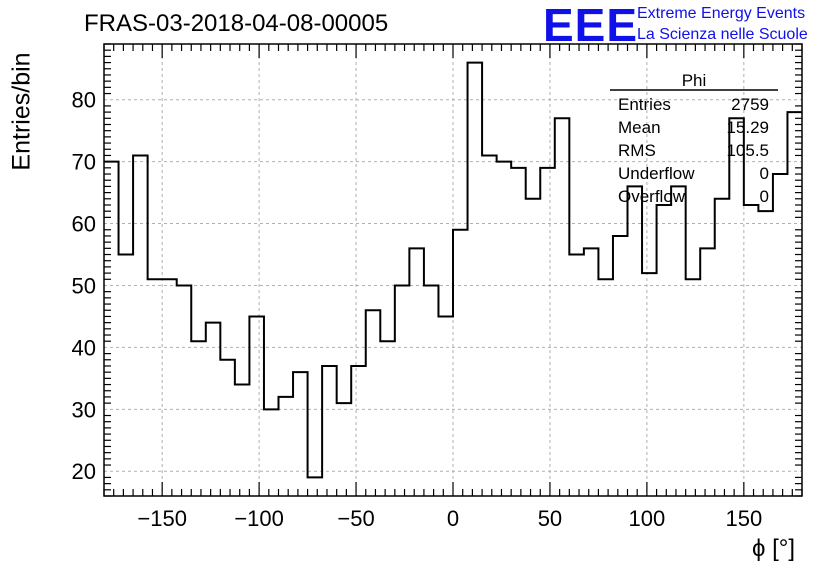 This screenshot has height=572, width=836. What do you see at coordinates (750, 104) in the screenshot?
I see `stats-value: 2759` at bounding box center [750, 104].